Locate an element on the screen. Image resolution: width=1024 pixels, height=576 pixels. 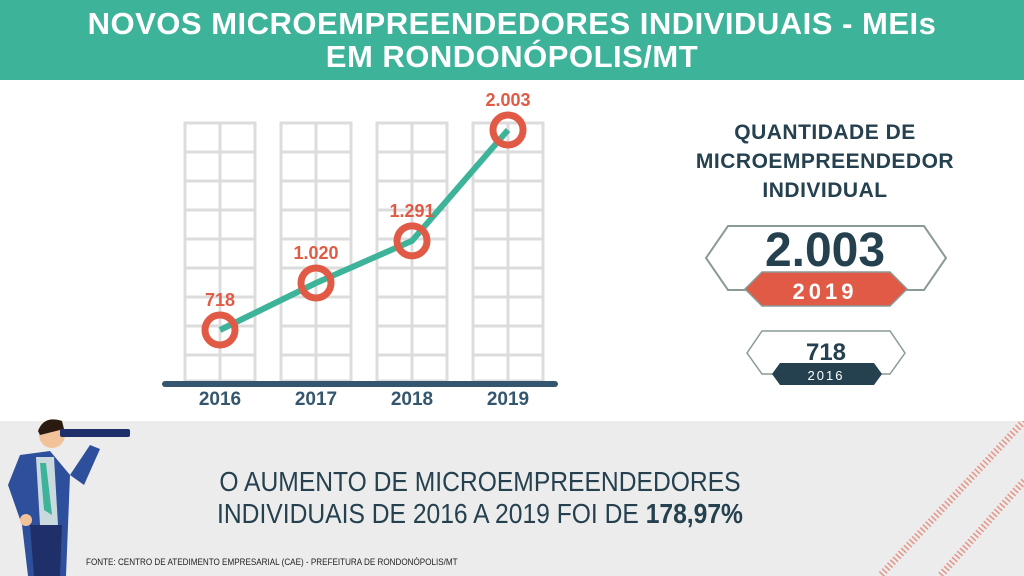
x-axis is located at coordinates (360, 384).